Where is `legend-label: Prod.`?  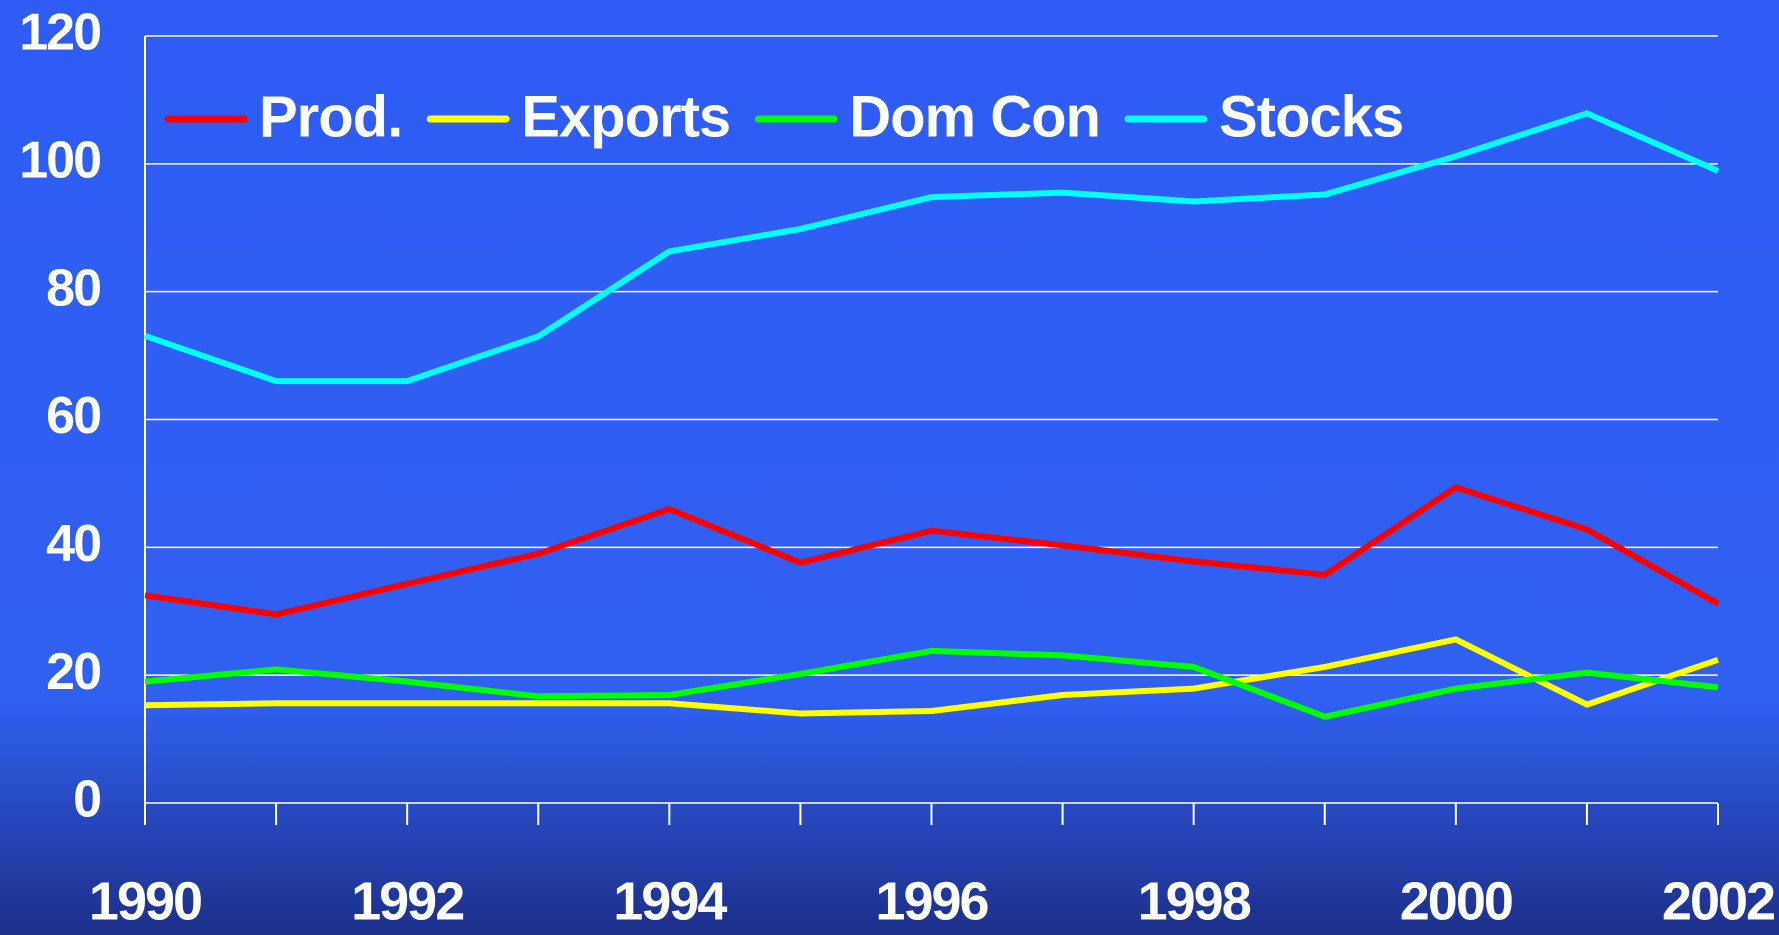
legend-label: Prod. is located at coordinates (330, 116).